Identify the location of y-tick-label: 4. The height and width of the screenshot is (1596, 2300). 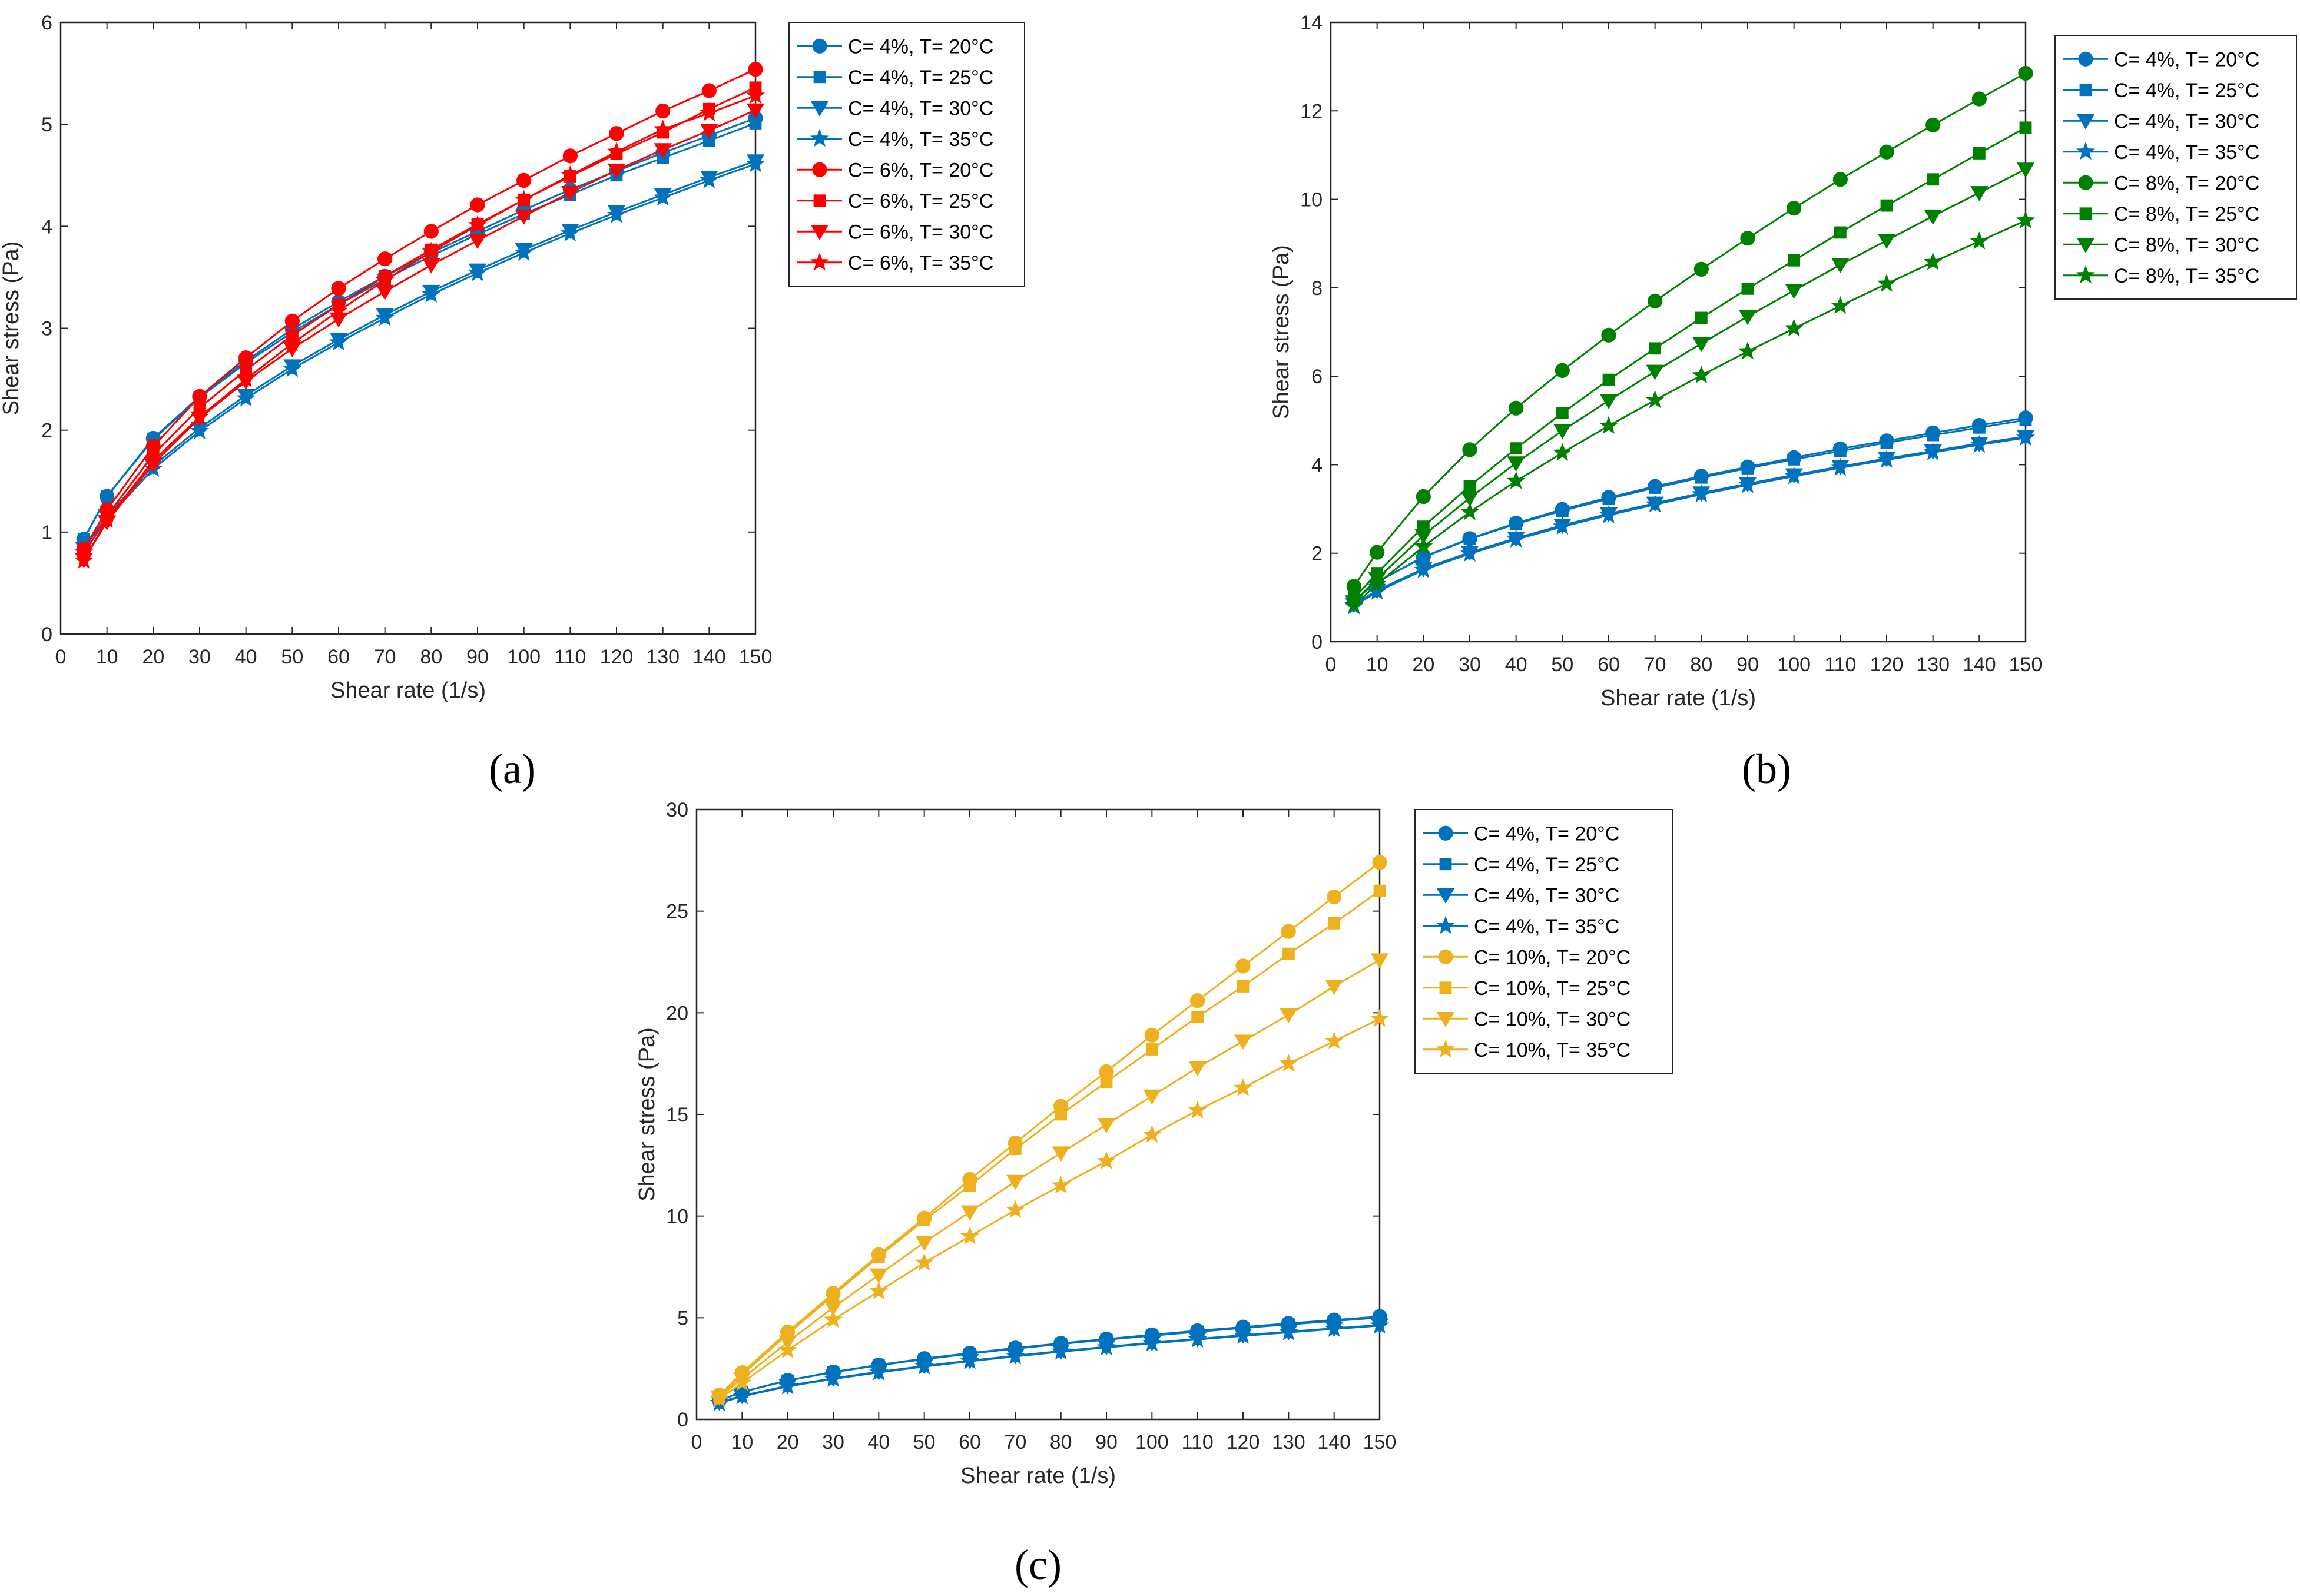
(47, 226).